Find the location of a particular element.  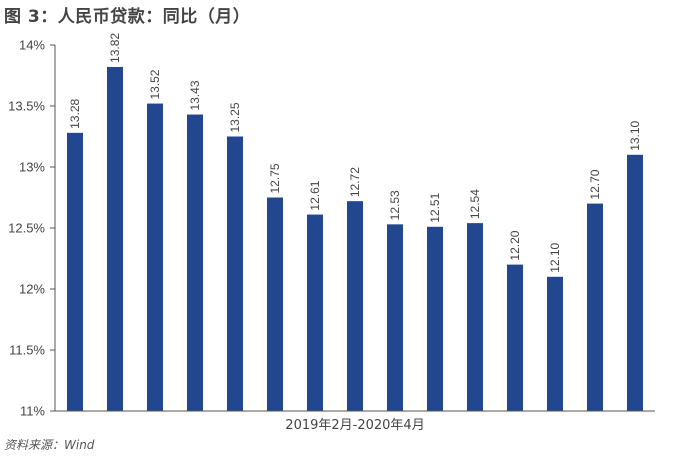

y-tick-label: 13% is located at coordinates (32, 167).